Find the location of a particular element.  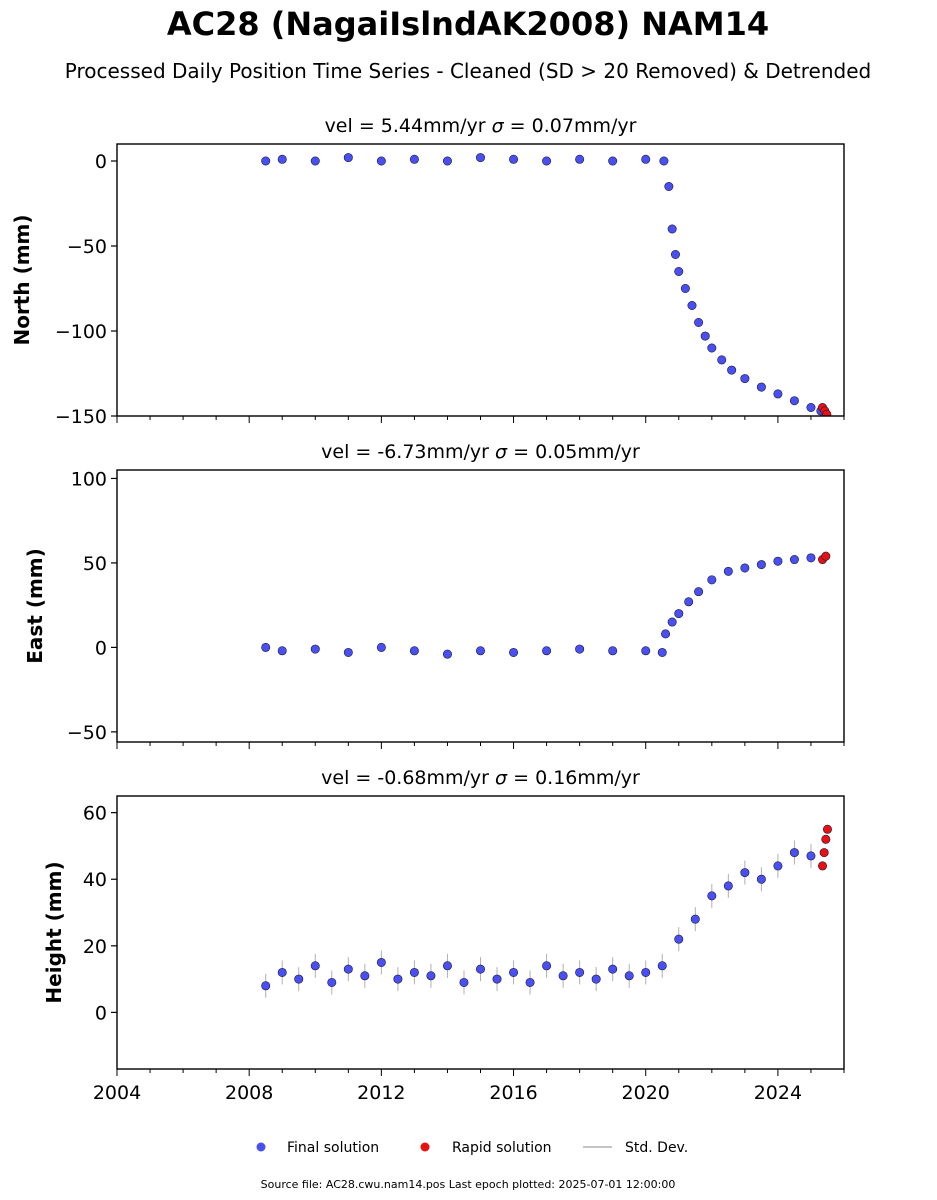

legend-final-marker is located at coordinates (261, 1147).